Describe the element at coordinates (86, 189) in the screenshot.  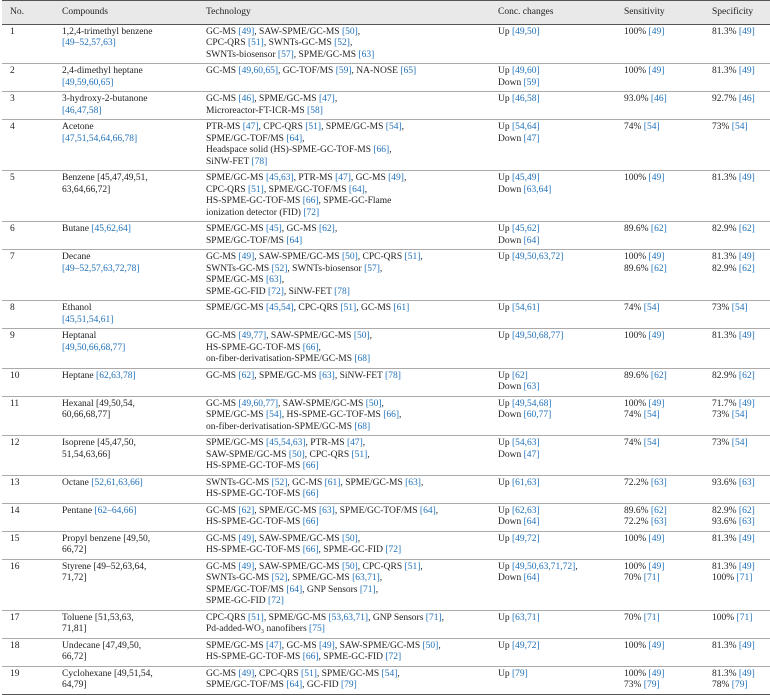
I see `cell-compound-line: 63,64,66,72]` at that location.